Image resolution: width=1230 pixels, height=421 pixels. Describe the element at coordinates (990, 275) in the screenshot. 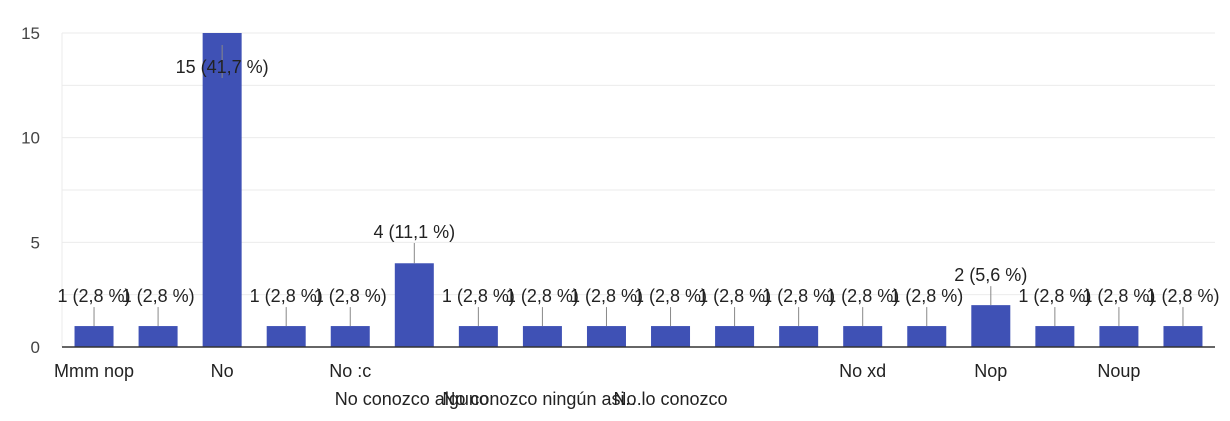

I see `data-label: 2 (5,6 %)` at that location.